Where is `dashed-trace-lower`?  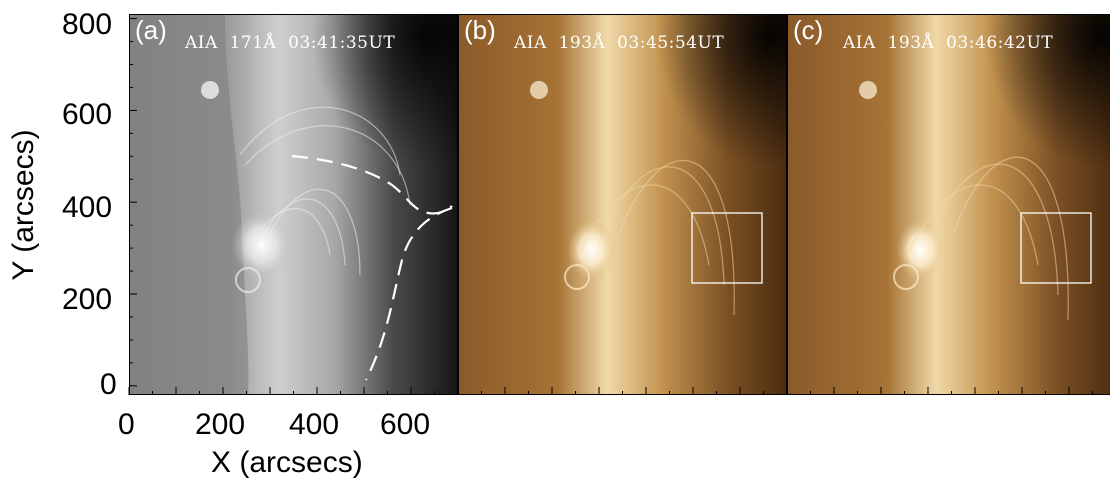
dashed-trace-lower is located at coordinates (409, 293).